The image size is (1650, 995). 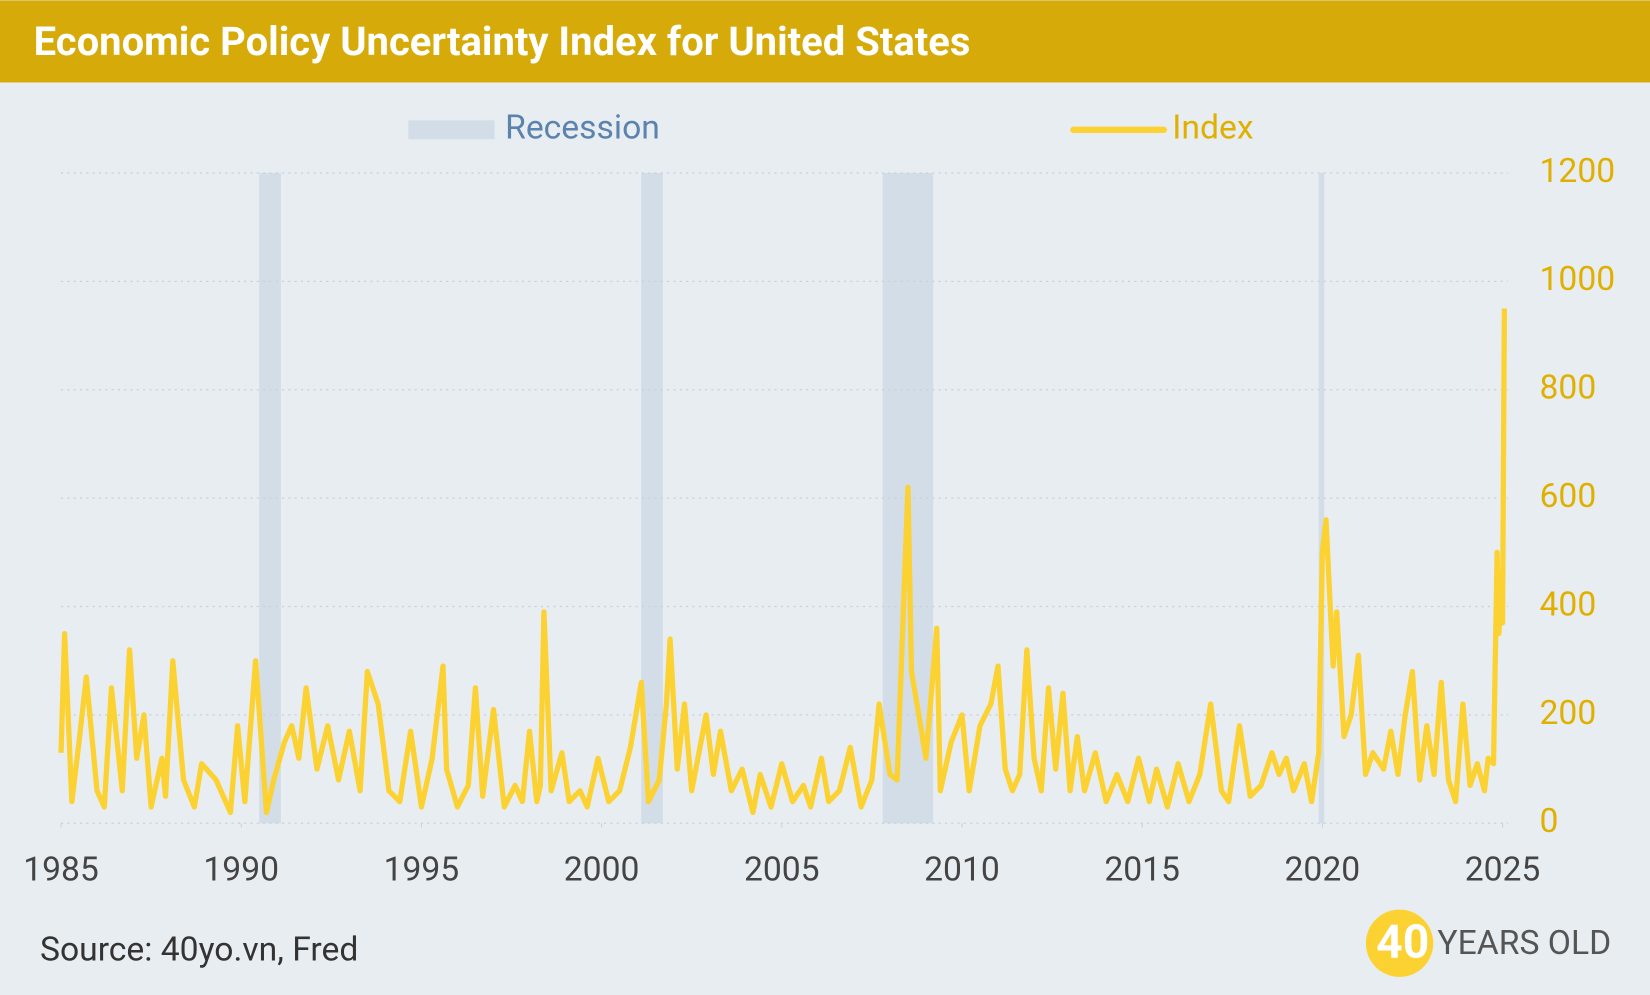 I want to click on x-tick-label: 2010, so click(x=962, y=870).